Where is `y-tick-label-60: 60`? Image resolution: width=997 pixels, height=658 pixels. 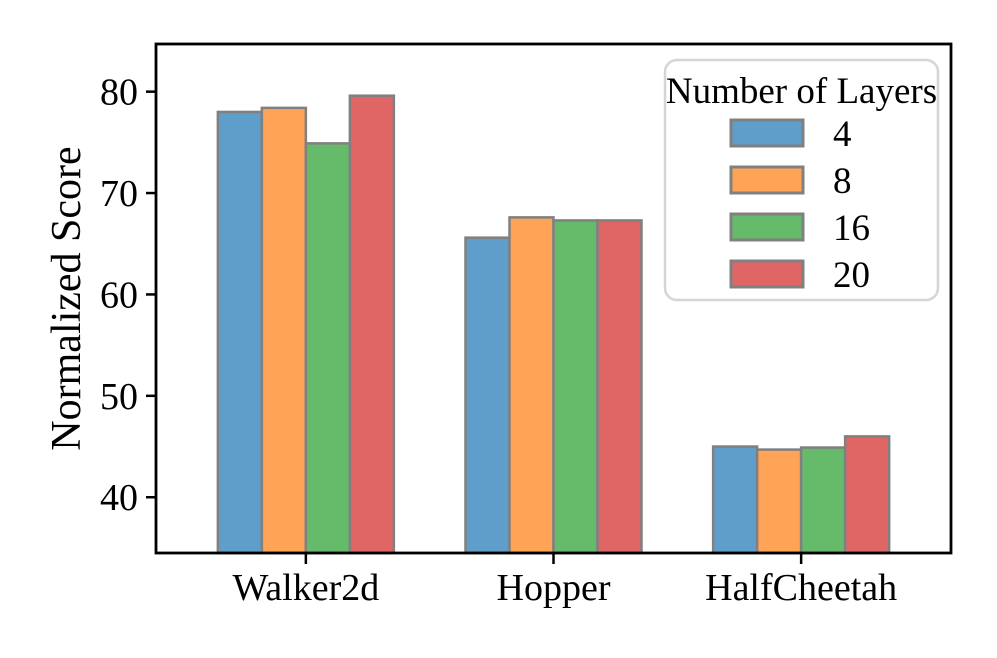
y-tick-label-60: 60 is located at coordinates (119, 295).